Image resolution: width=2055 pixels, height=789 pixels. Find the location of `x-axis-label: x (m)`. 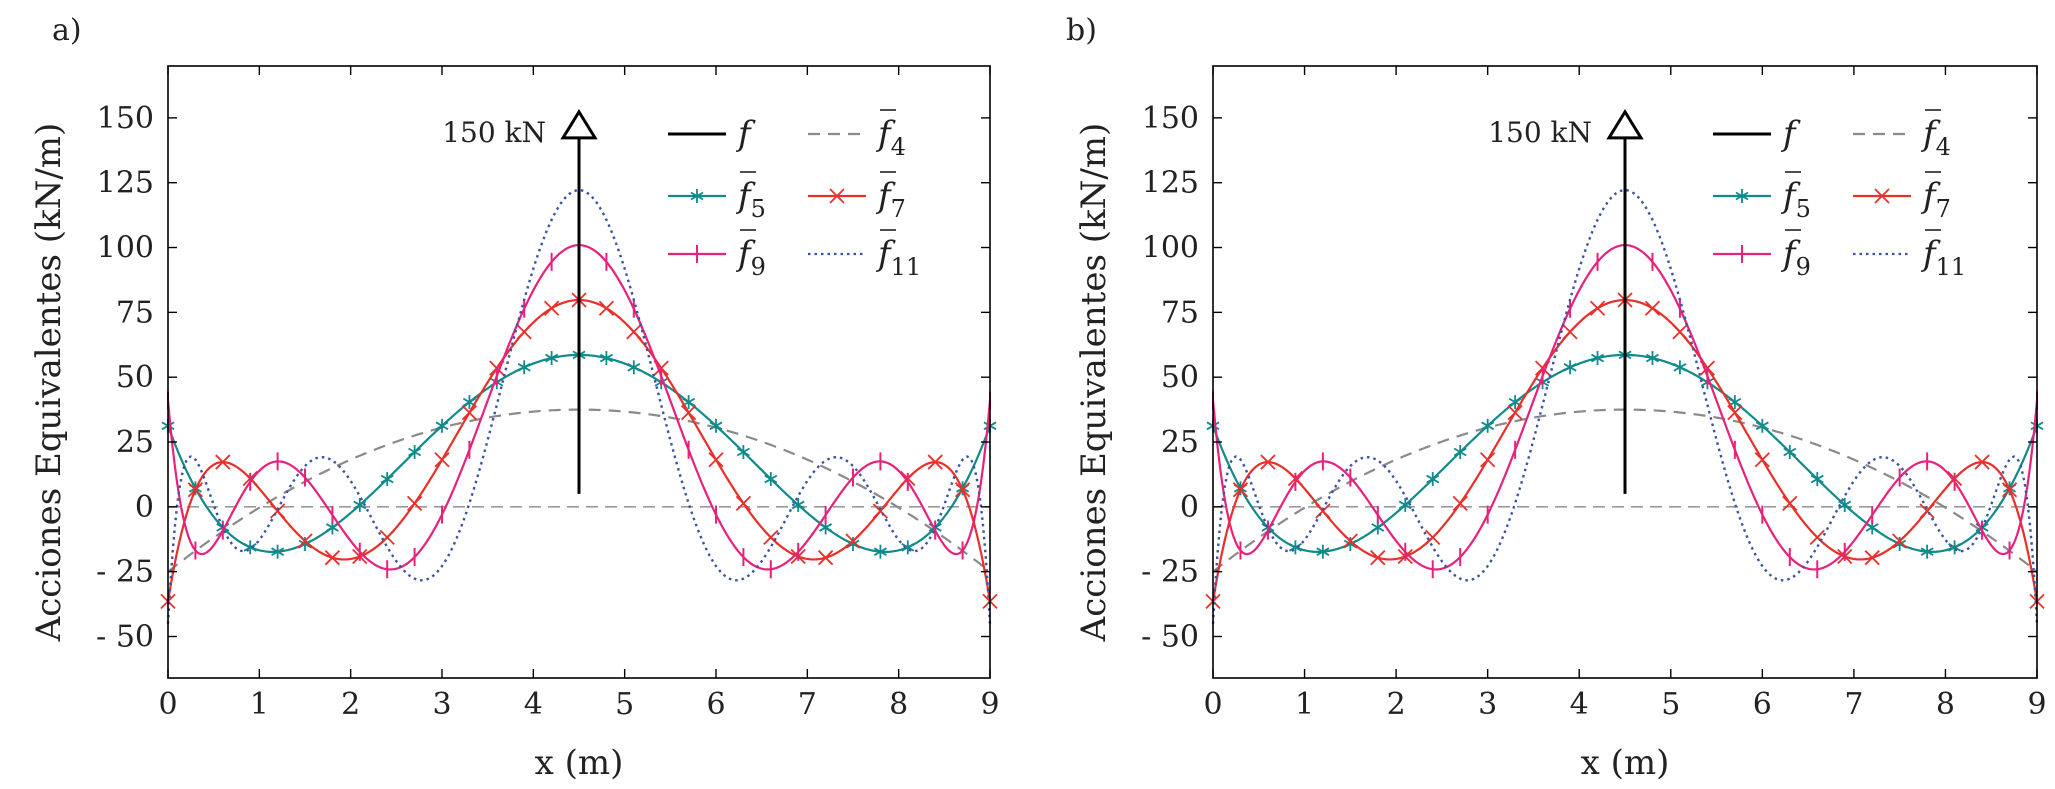

x-axis-label: x (m) is located at coordinates (579, 763).